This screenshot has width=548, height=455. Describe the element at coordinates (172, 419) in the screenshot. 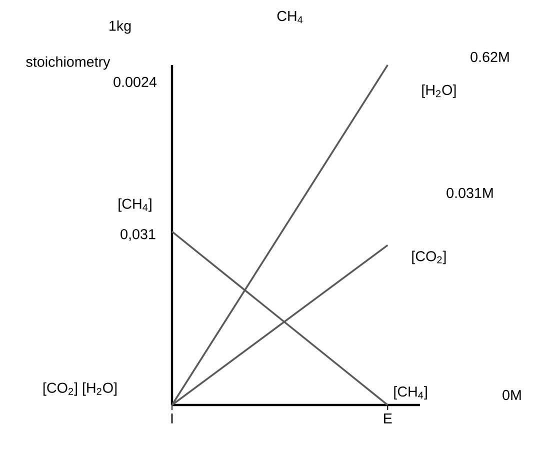

I see `x-tick-label: I` at that location.